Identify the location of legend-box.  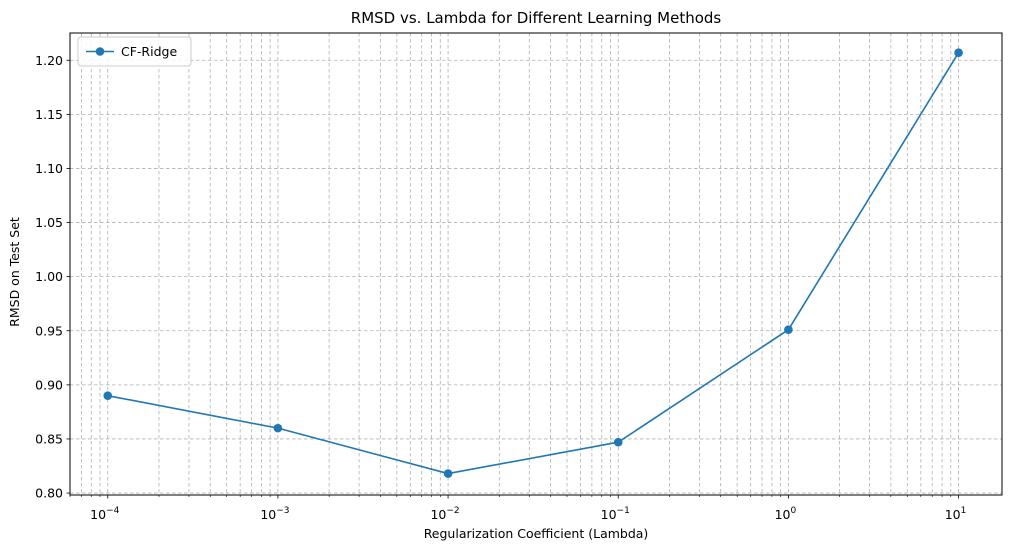
(134, 51).